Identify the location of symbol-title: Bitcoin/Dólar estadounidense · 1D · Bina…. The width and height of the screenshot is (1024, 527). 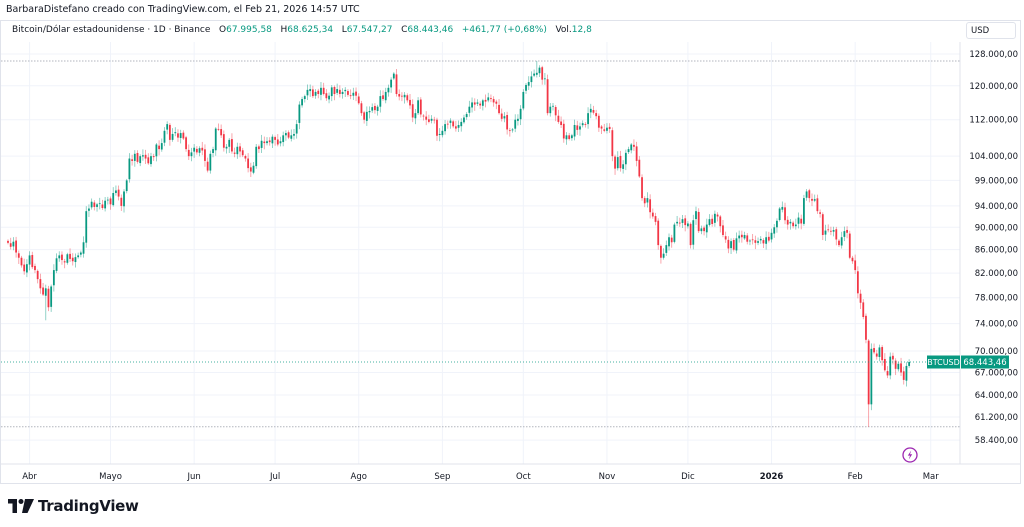
(111, 30).